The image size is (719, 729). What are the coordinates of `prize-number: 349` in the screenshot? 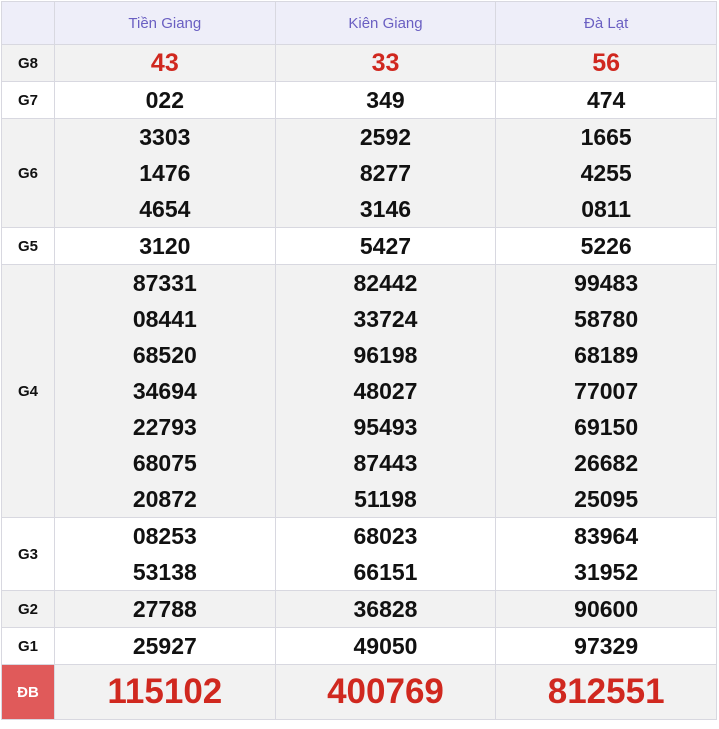 It's located at (385, 100).